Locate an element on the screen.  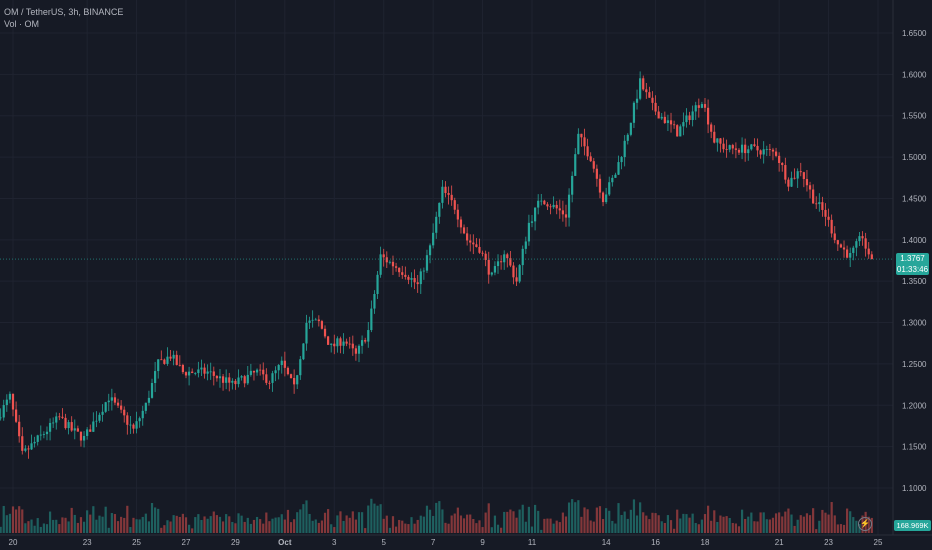
time-tick-label: Oct is located at coordinates (285, 542).